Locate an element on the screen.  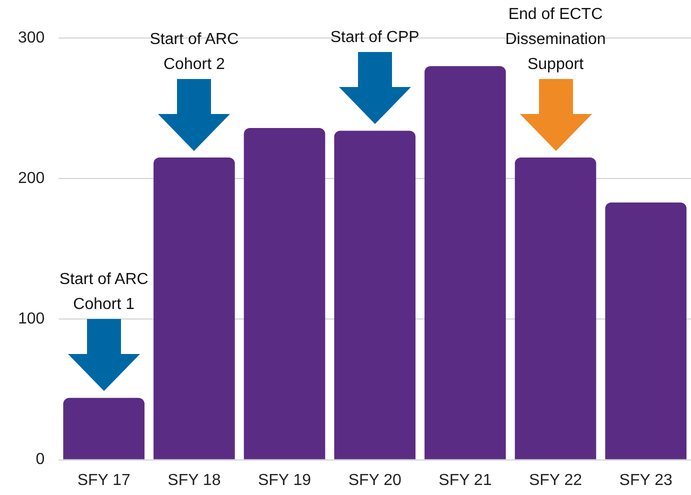
y-tick-label: 100 is located at coordinates (31, 319).